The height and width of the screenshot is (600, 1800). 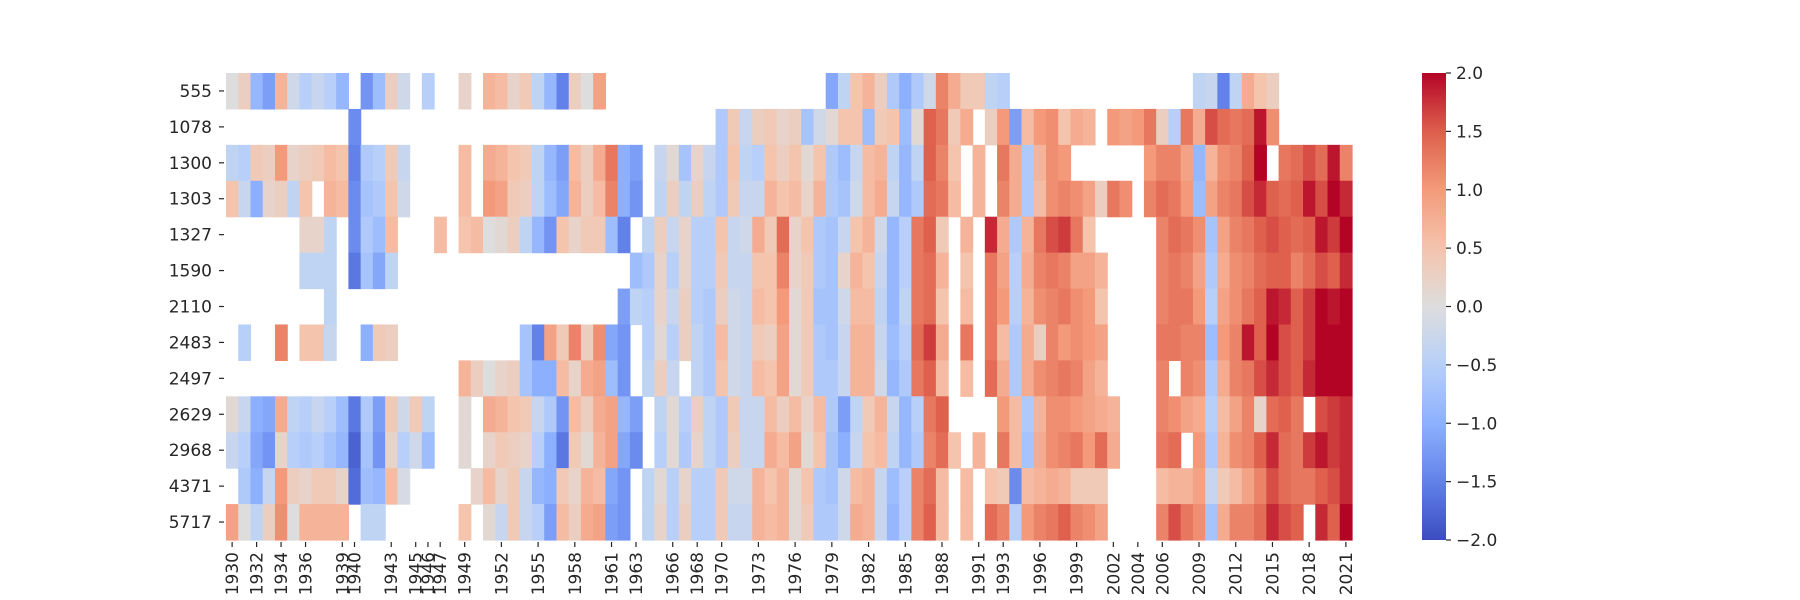 What do you see at coordinates (429, 573) in the screenshot?
I see `x-tick-label: 1946` at bounding box center [429, 573].